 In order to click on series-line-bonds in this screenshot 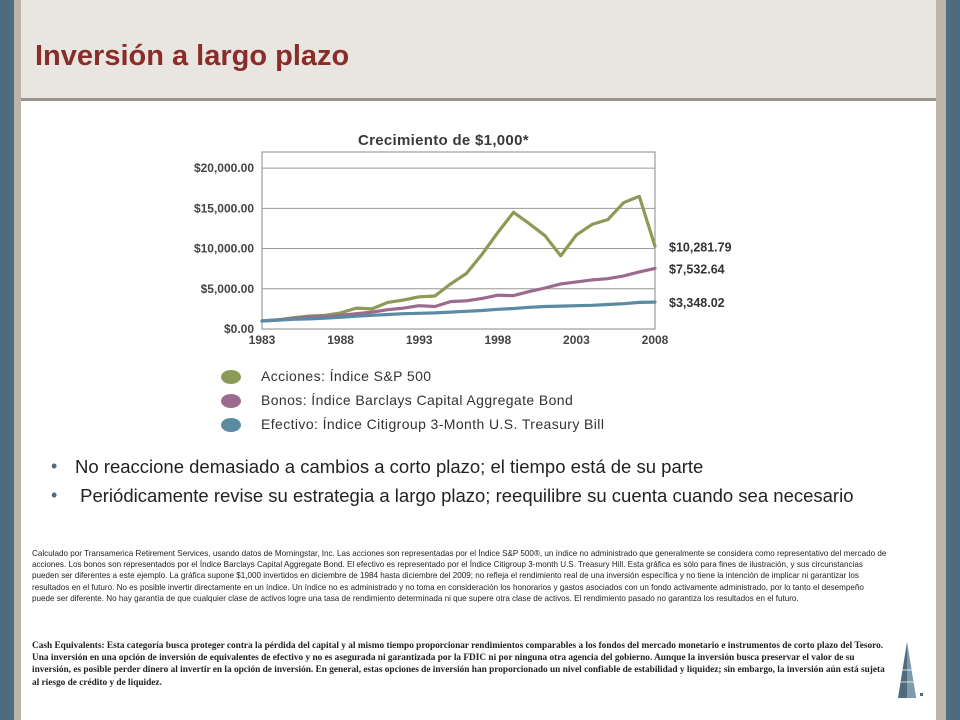, I will do `click(458, 294)`.